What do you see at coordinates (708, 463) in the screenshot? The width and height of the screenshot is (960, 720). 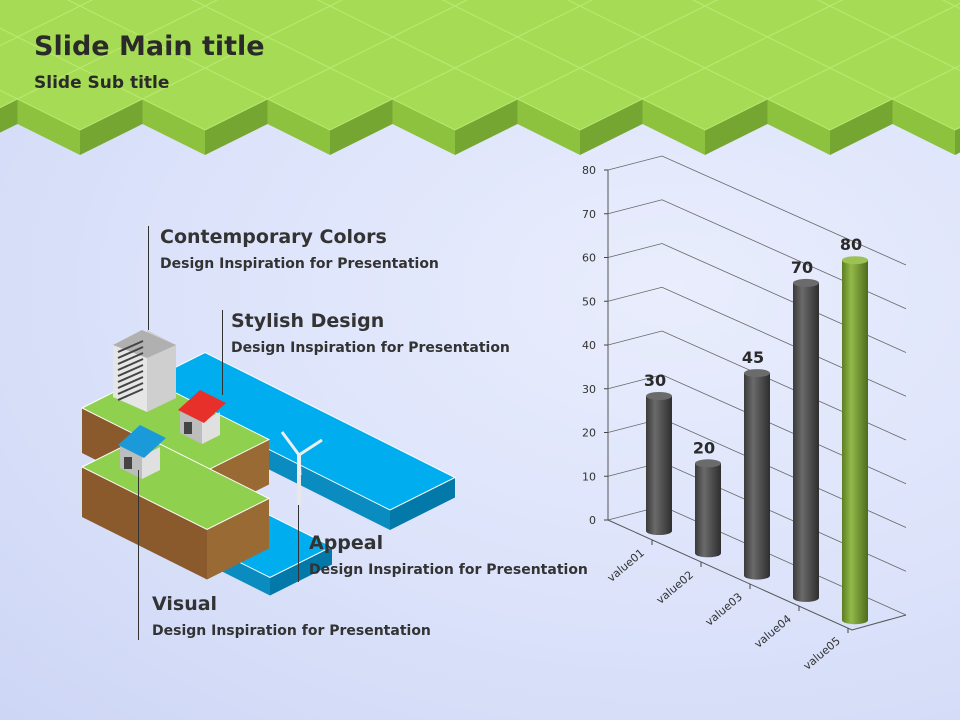 I see `bar-top-value02` at bounding box center [708, 463].